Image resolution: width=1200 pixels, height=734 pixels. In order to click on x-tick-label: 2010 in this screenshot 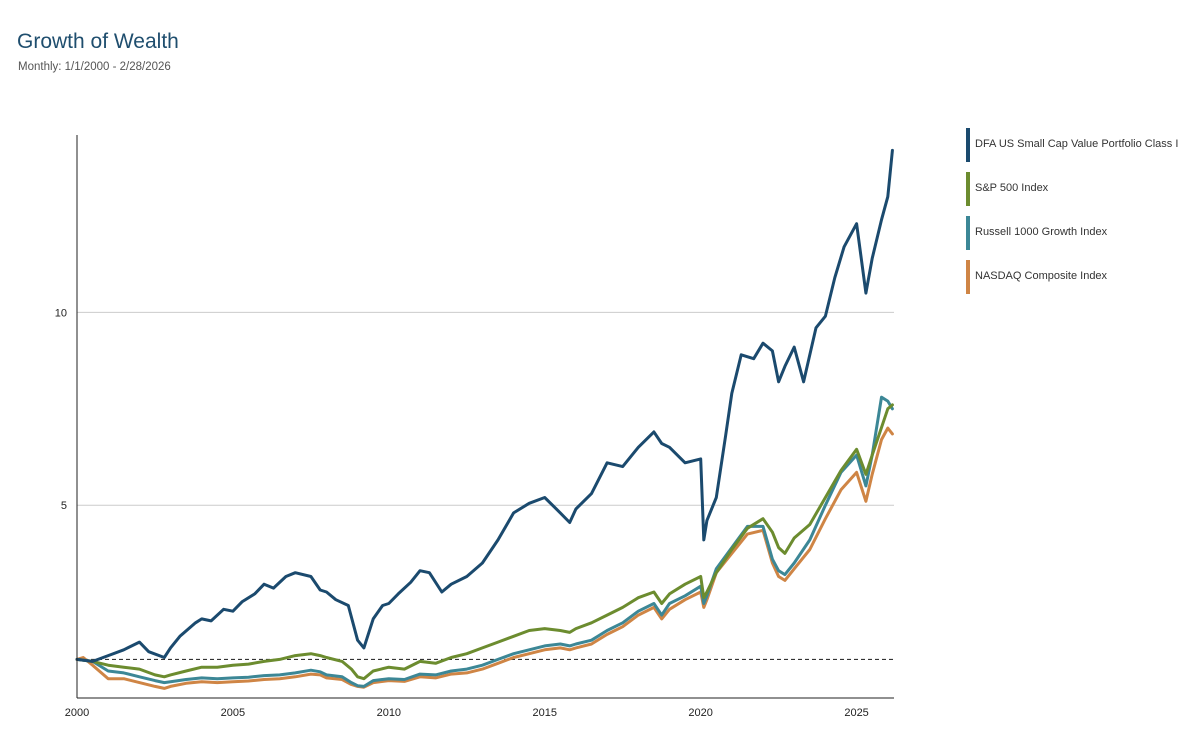, I will do `click(389, 713)`.